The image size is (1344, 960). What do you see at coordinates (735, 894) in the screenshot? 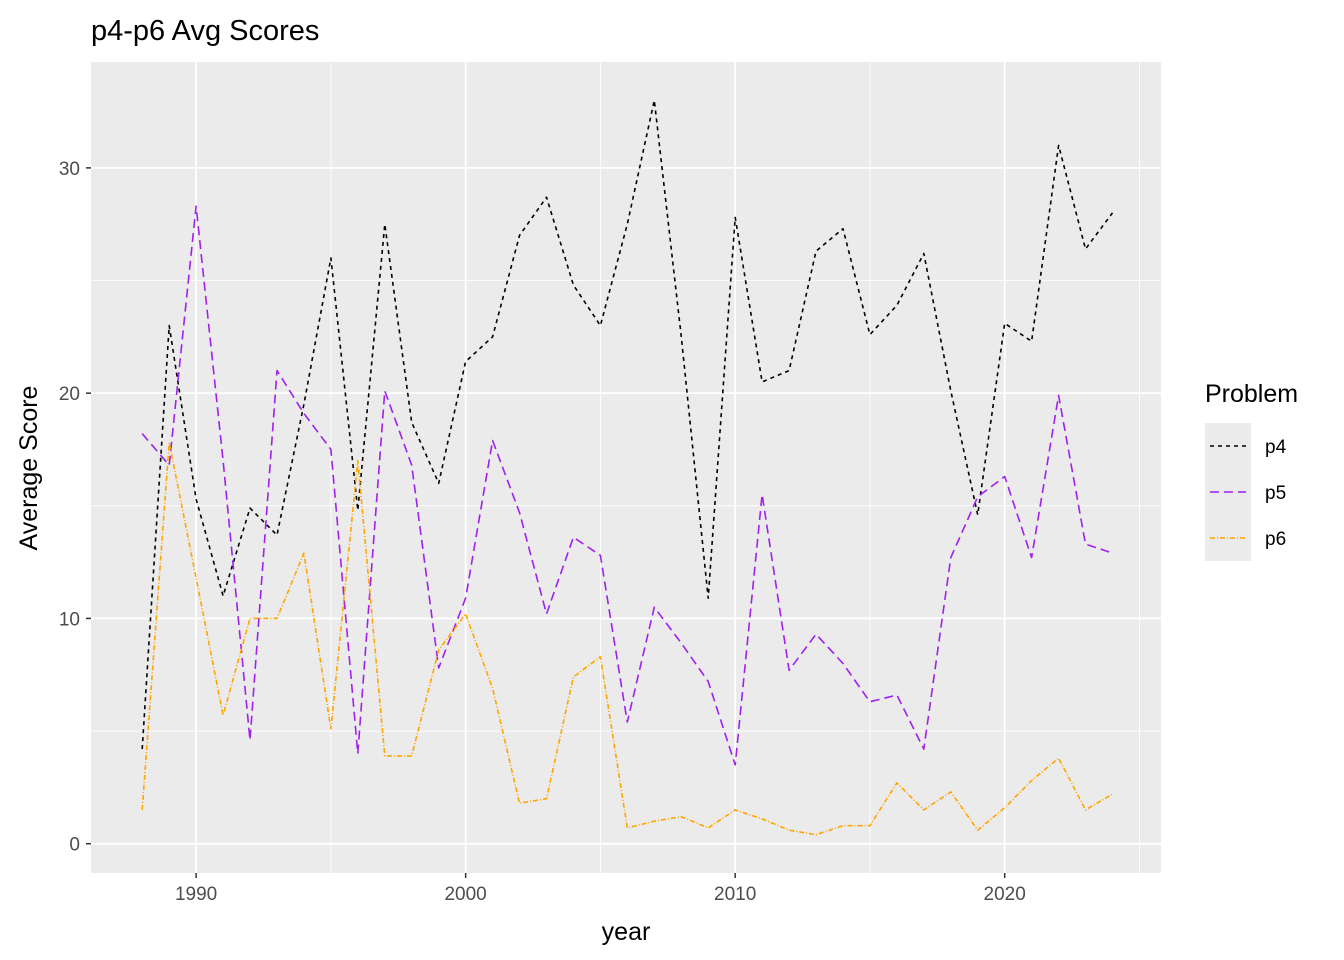
I see `x-tick-label: 2010` at bounding box center [735, 894].